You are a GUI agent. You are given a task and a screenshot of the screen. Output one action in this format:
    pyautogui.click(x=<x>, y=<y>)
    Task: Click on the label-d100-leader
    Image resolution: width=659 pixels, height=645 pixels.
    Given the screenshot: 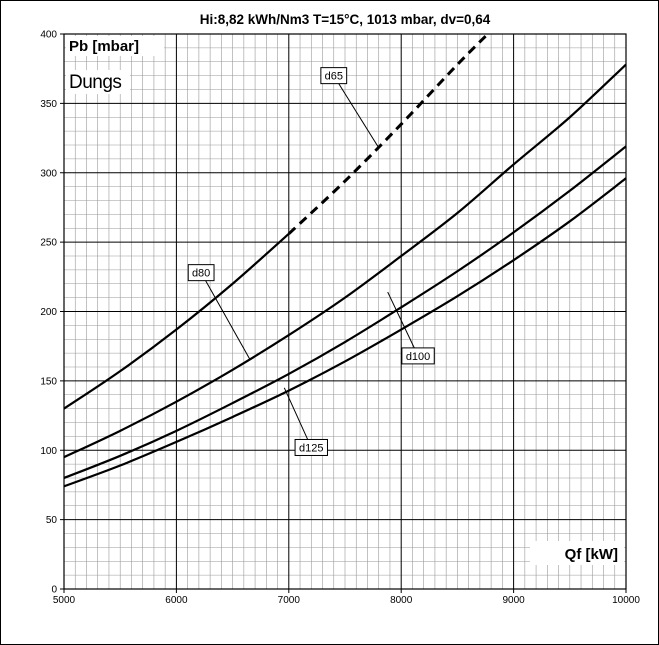 What is the action you would take?
    pyautogui.click(x=403, y=324)
    